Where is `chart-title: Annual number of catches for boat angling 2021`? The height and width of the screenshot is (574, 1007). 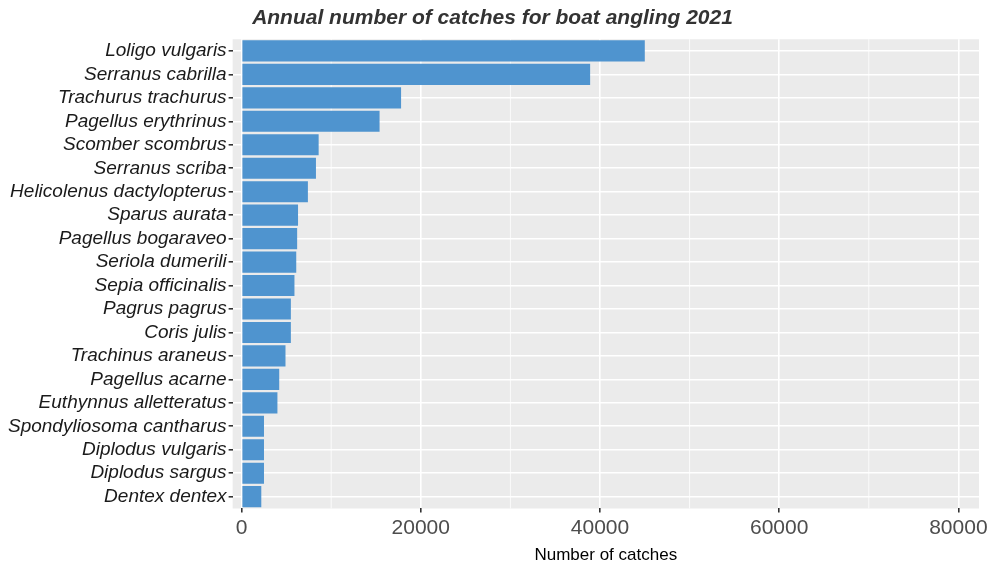
chart-title: Annual number of catches for boat angling 2021 is located at coordinates (492, 17).